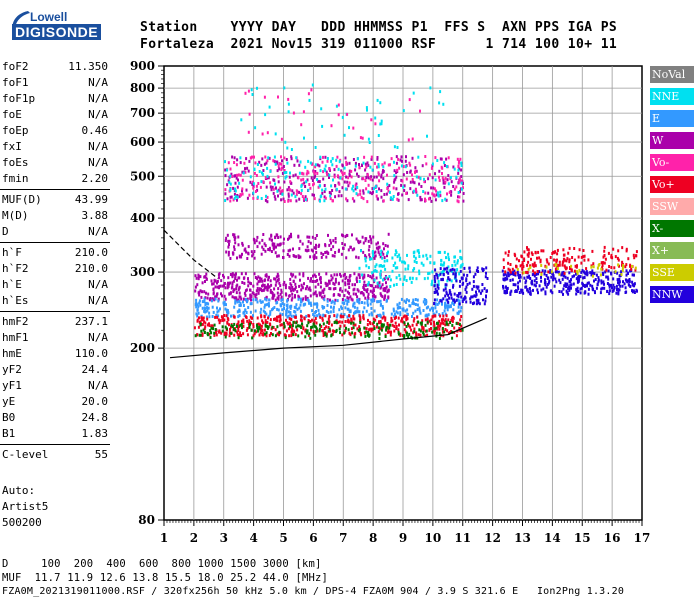 Image resolution: width=700 pixels, height=600 pixels. I want to click on param-label: h`Es, so click(15, 300).